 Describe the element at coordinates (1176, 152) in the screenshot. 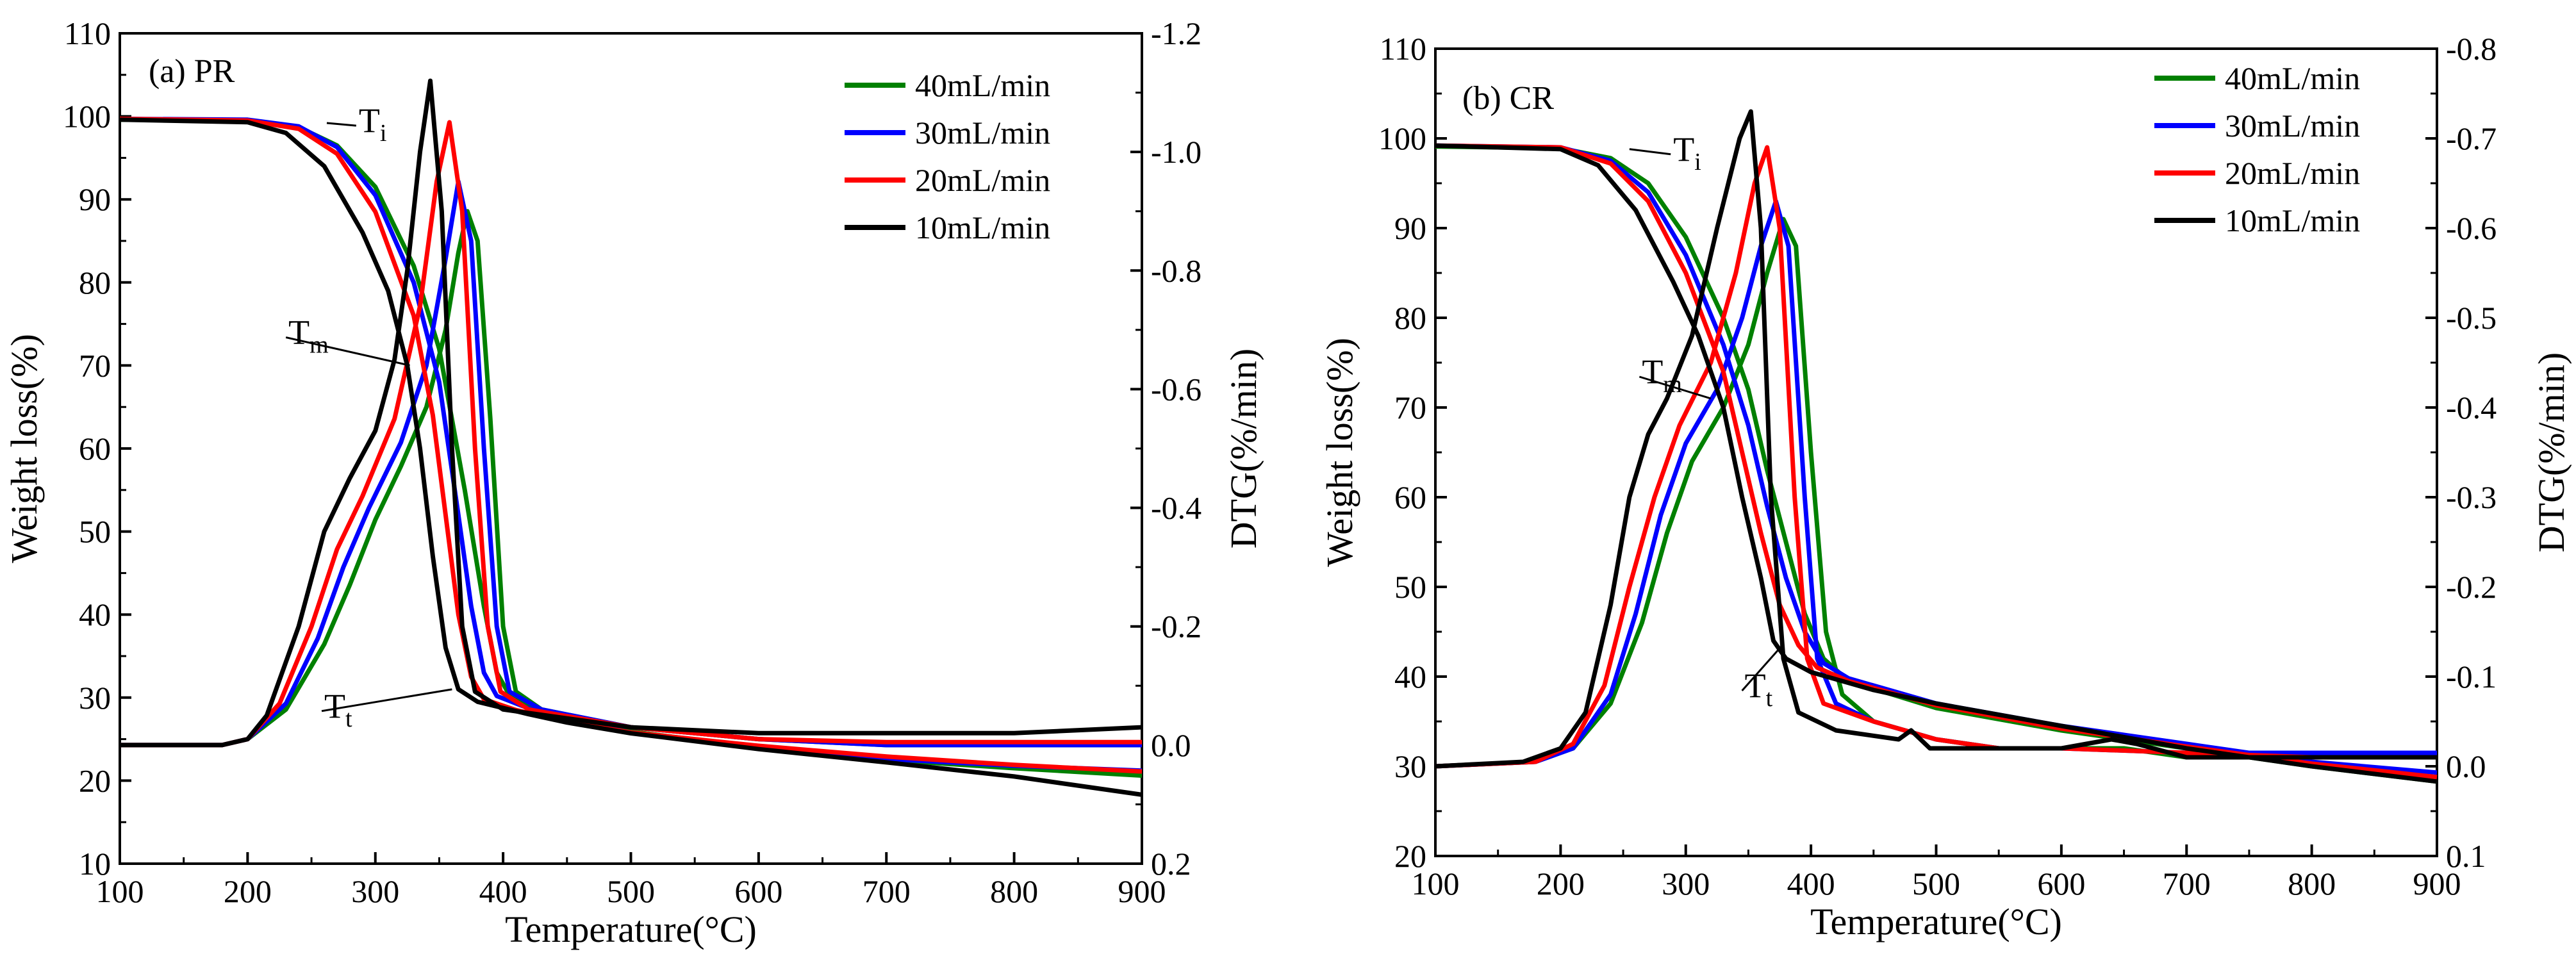

I see `y-right-tick-label: -1.0` at that location.